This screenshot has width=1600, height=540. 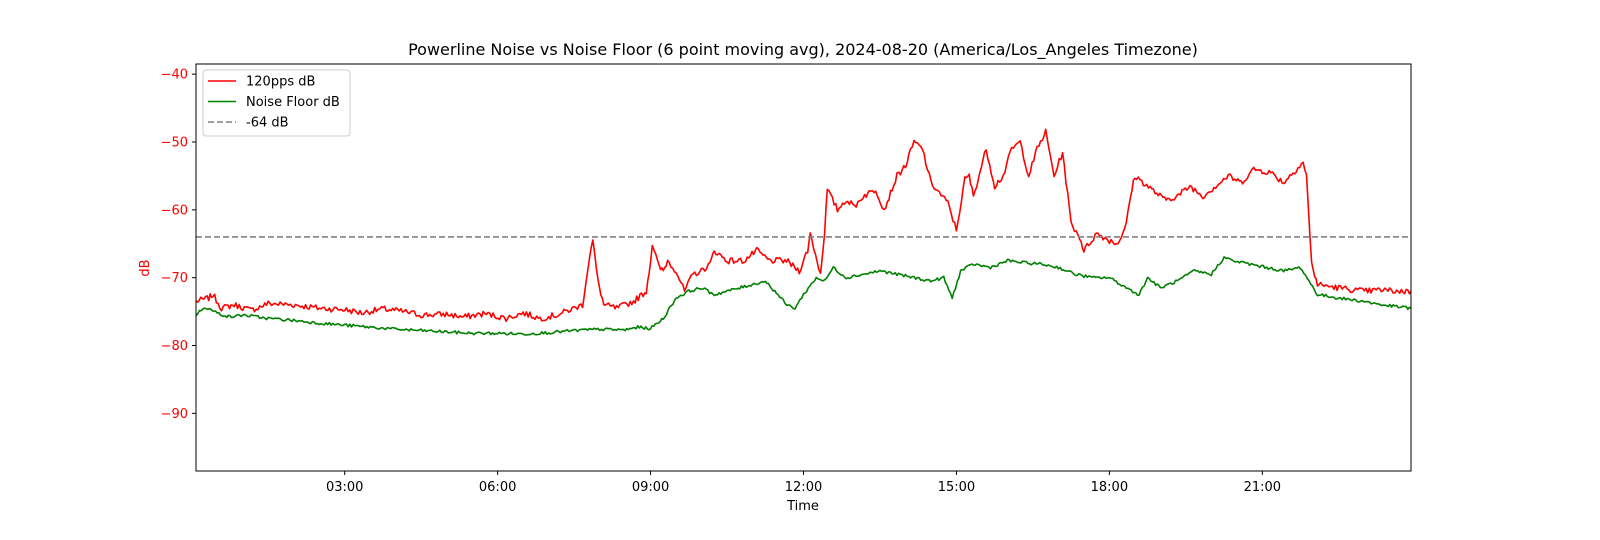 I want to click on x-tick-label: 18:00, so click(x=1109, y=487).